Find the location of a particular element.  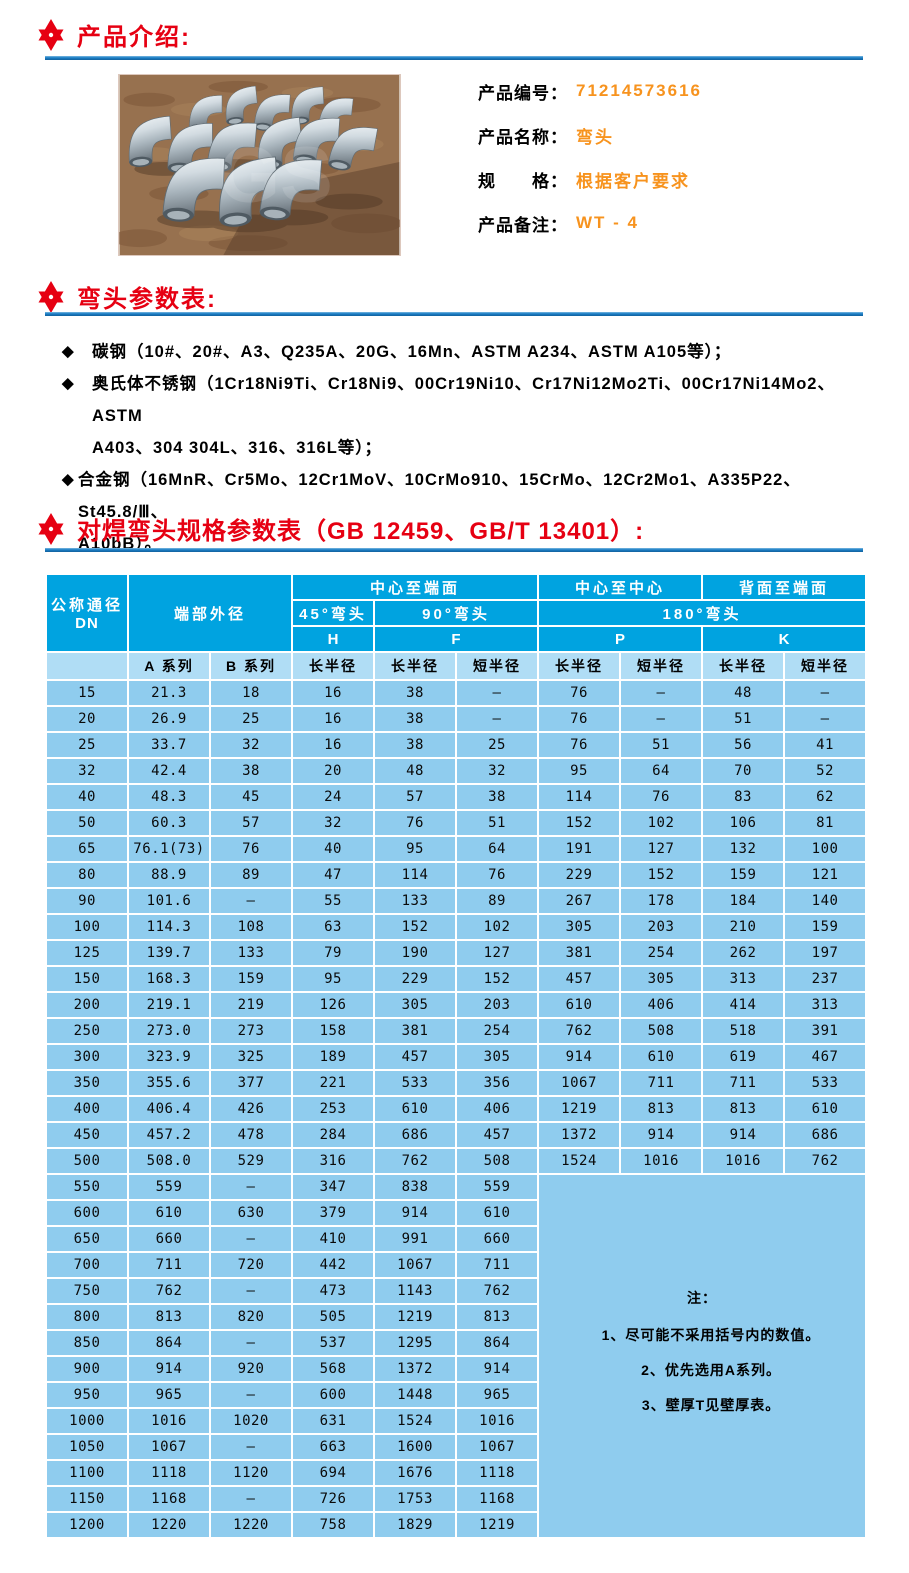

table-cell: 508 is located at coordinates (497, 1161).